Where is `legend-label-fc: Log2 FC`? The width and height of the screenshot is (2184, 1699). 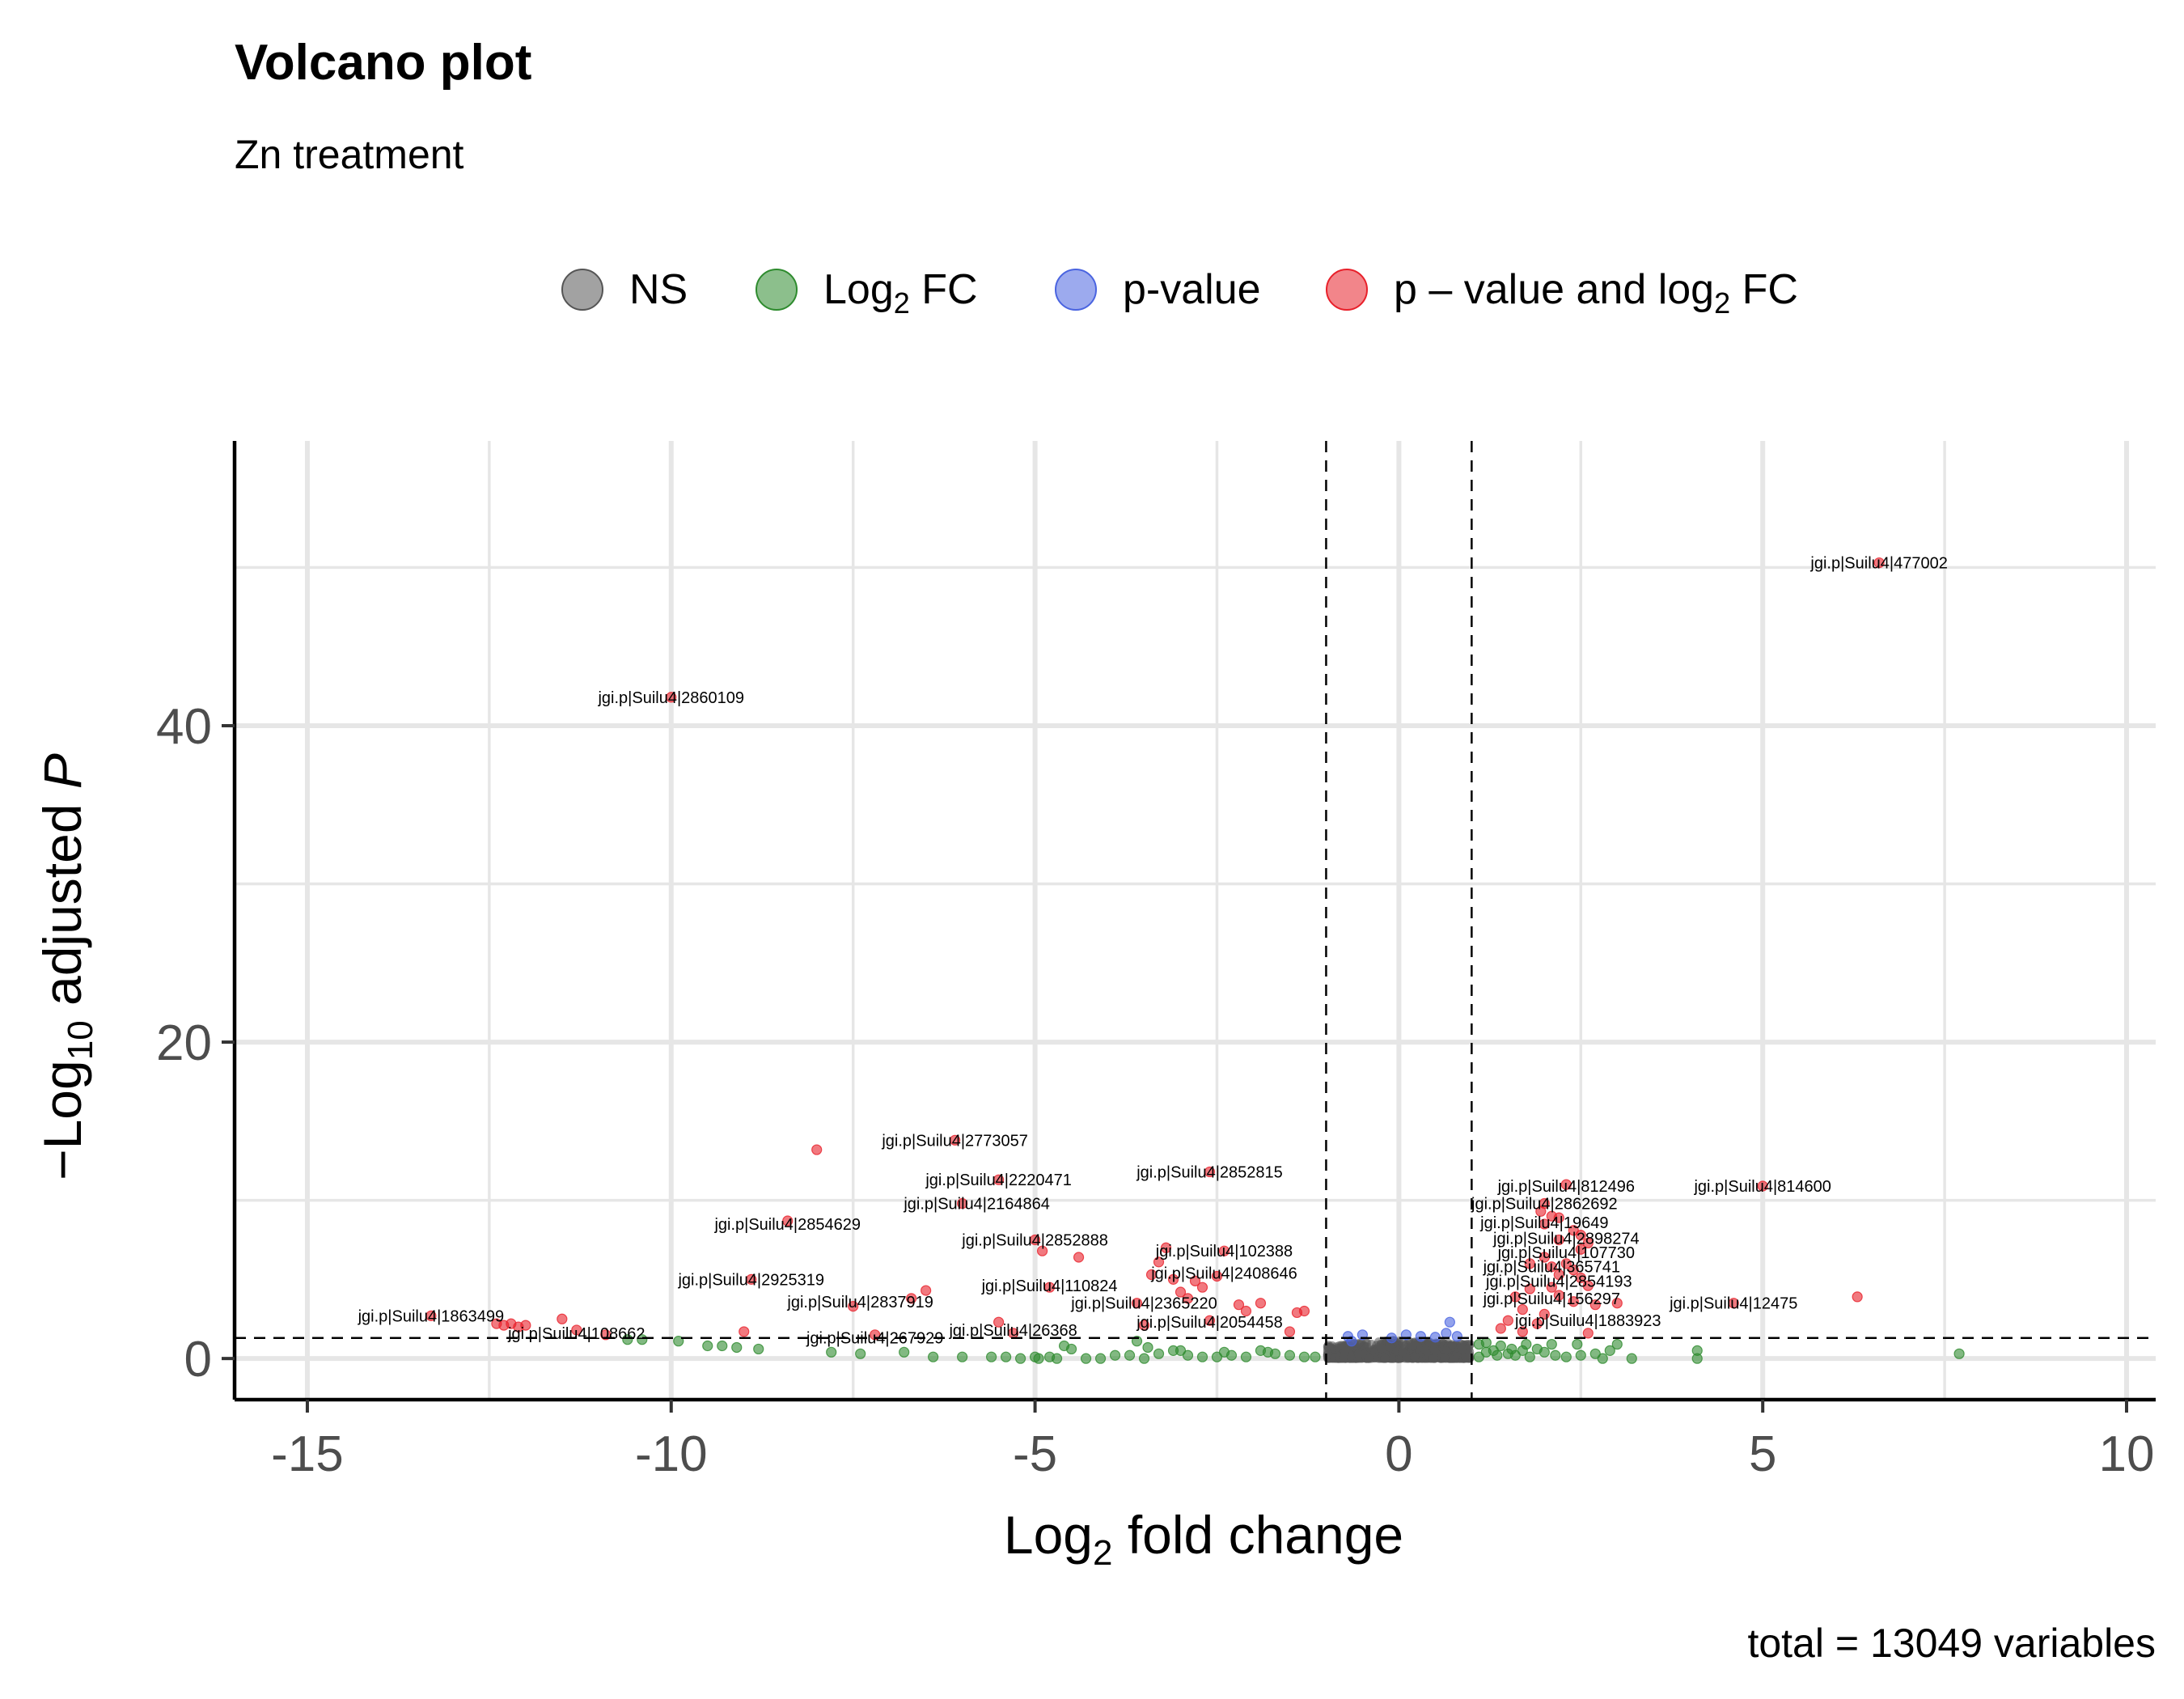 legend-label-fc: Log2 FC is located at coordinates (901, 293).